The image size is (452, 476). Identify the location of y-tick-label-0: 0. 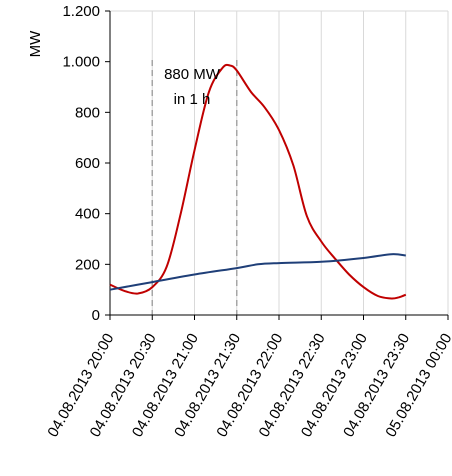
(96, 315).